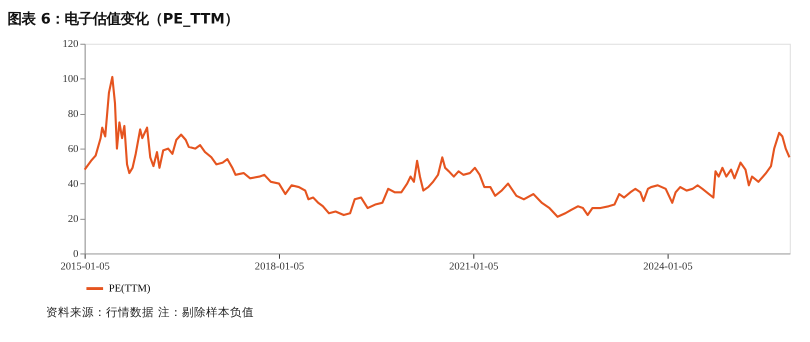  What do you see at coordinates (73, 149) in the screenshot?
I see `y-tick-label: 60` at bounding box center [73, 149].